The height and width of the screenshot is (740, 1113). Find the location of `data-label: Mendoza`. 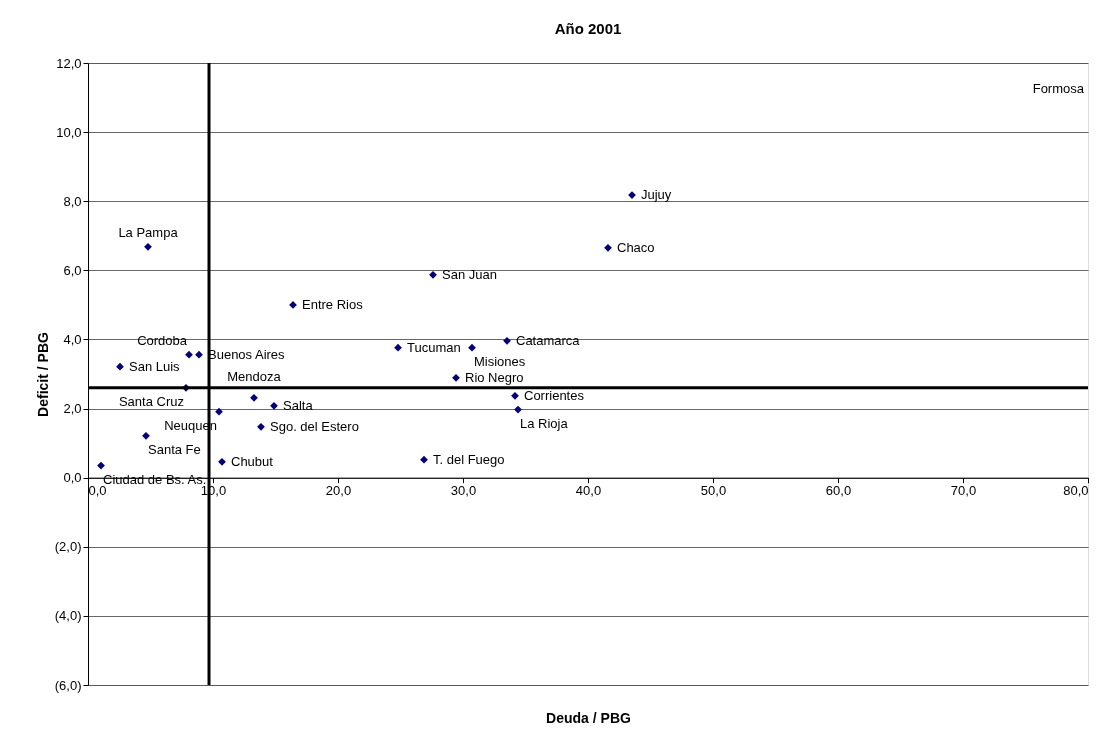

data-label: Mendoza is located at coordinates (254, 376).